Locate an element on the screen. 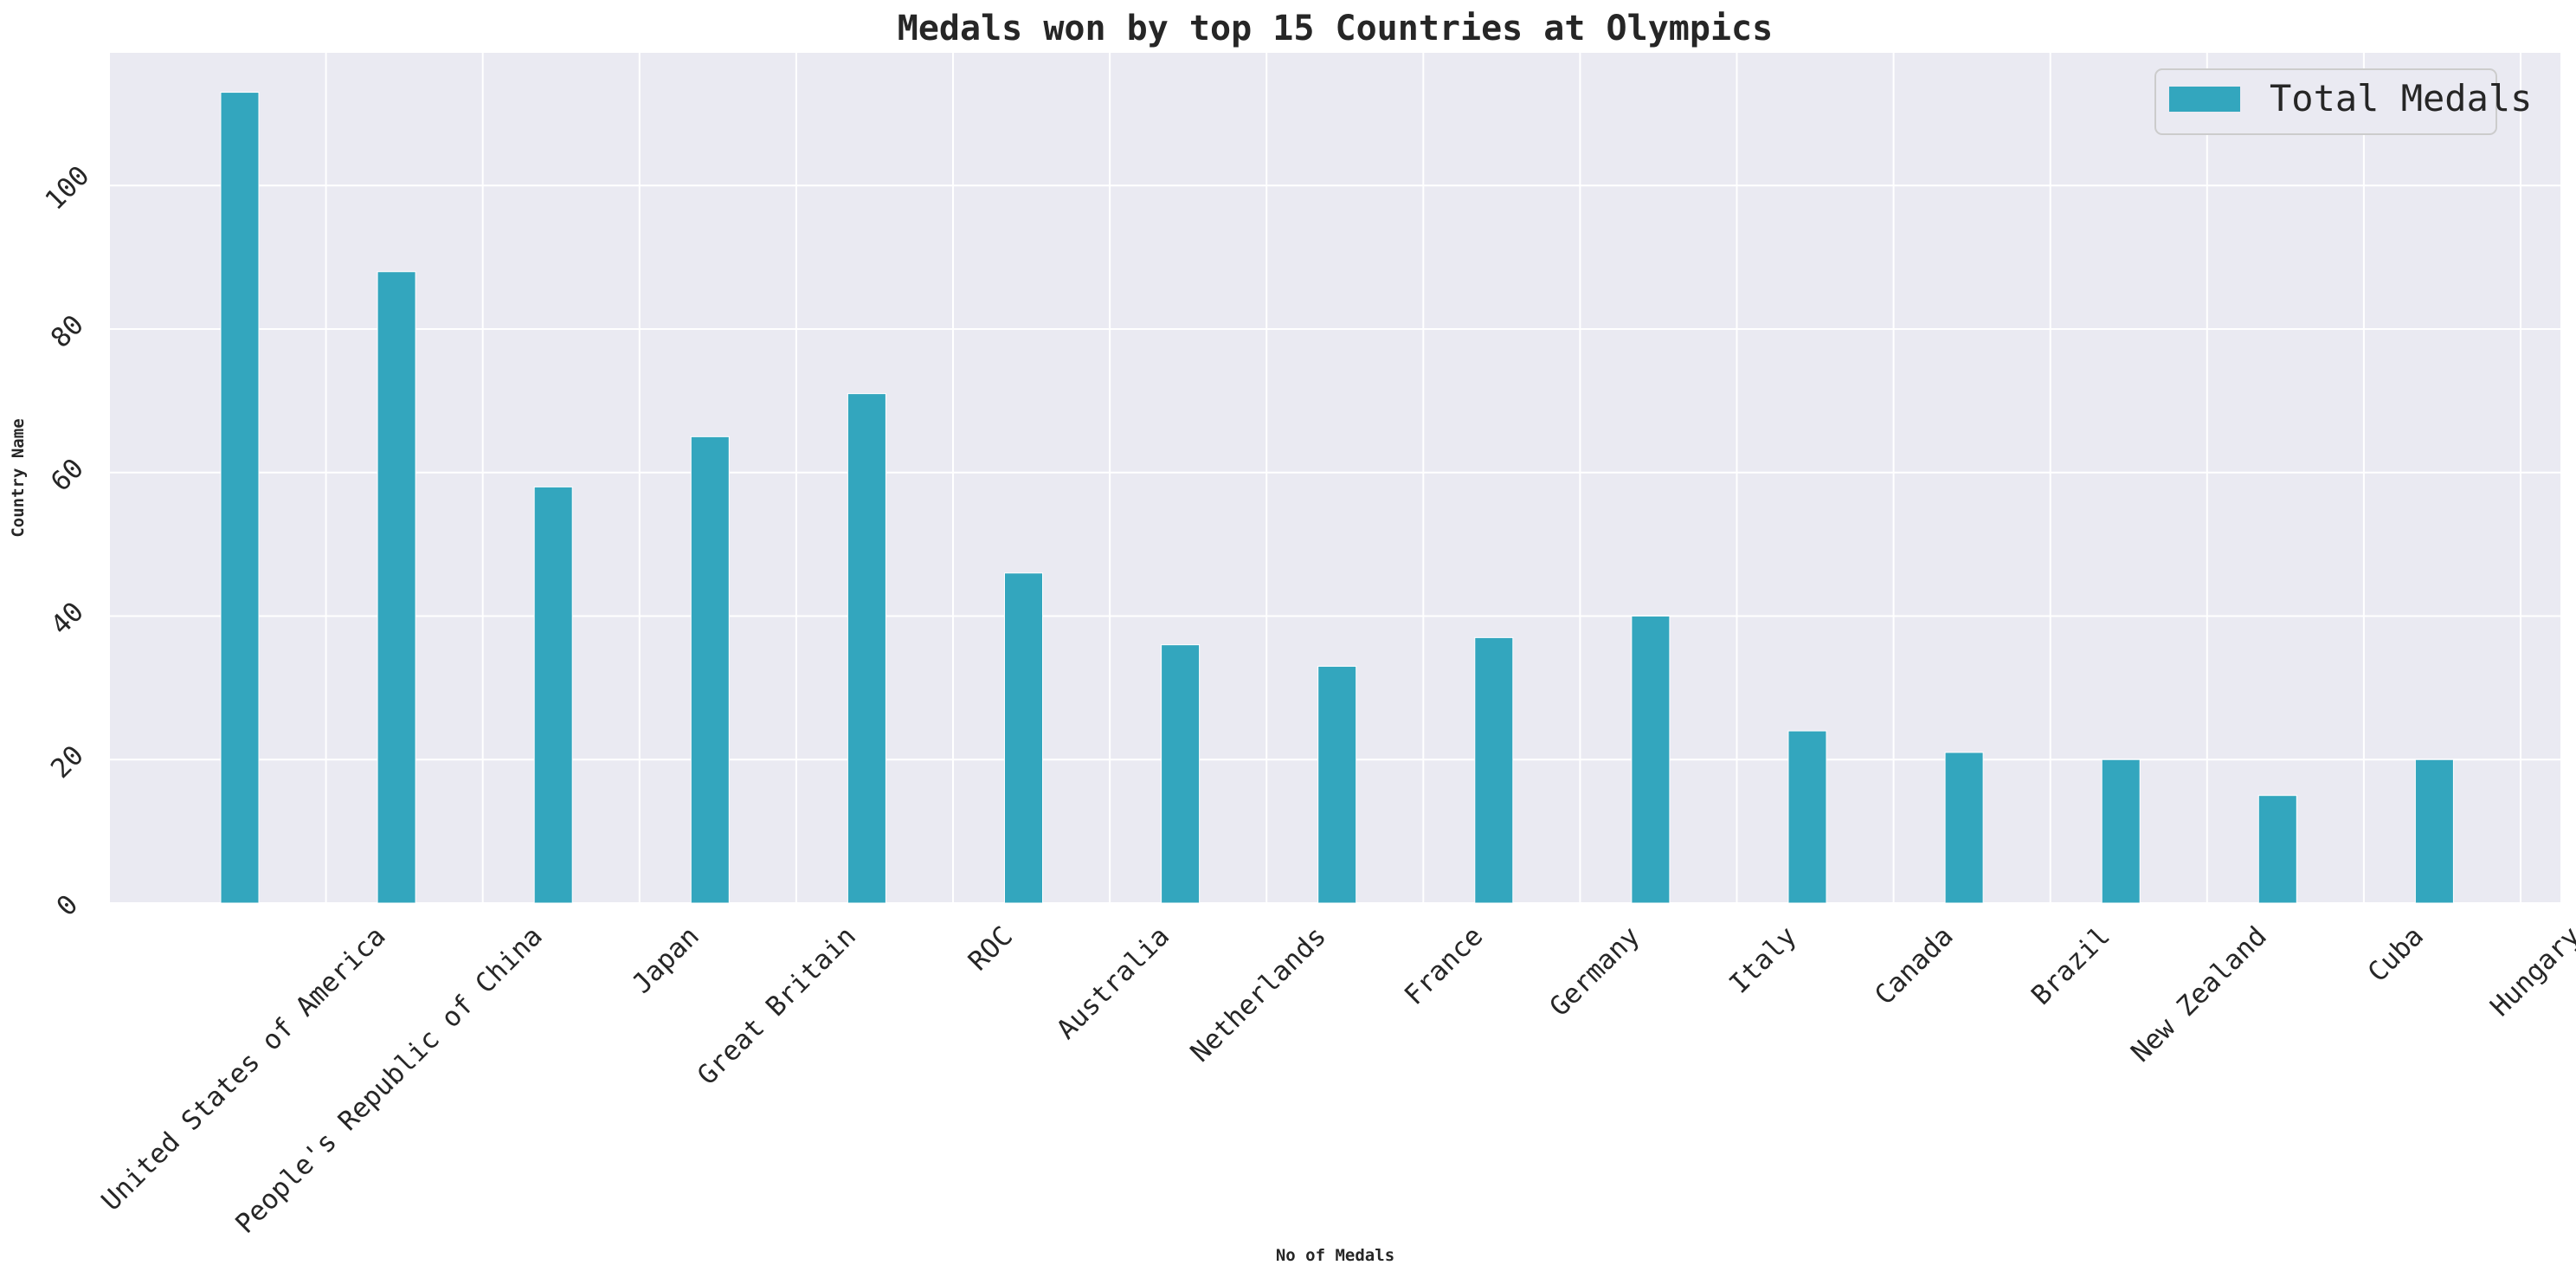 The image size is (2576, 1278). legend-swatch is located at coordinates (2204, 99).